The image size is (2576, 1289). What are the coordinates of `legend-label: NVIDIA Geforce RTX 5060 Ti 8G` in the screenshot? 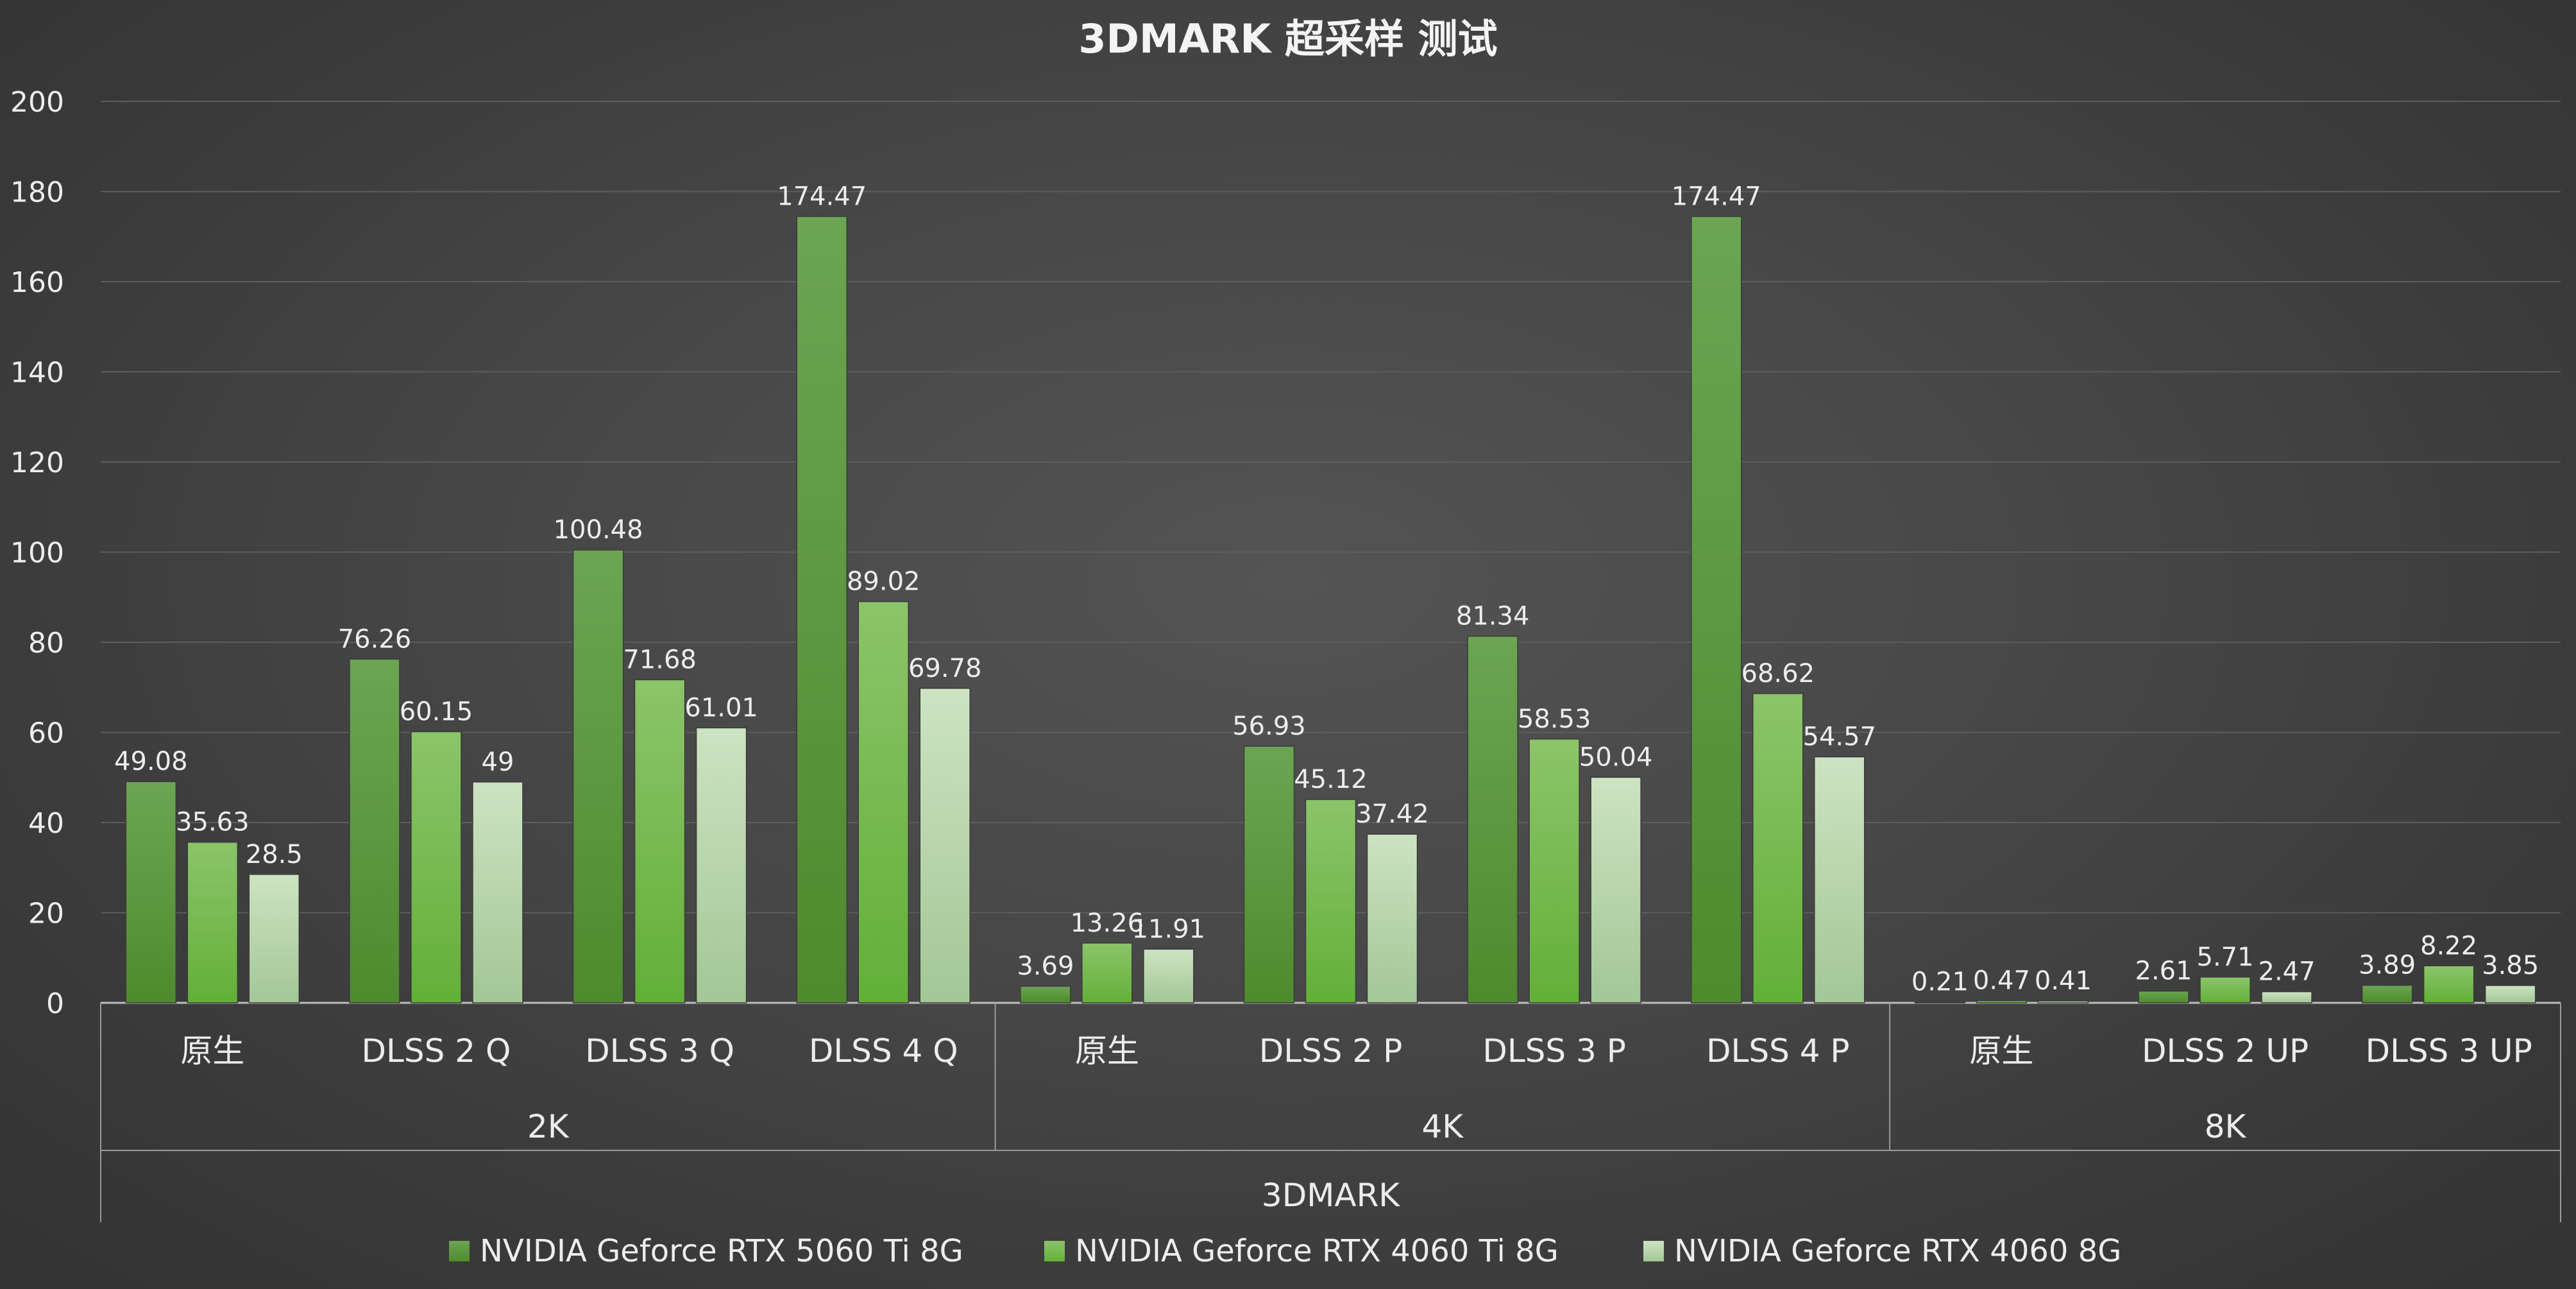 It's located at (721, 1251).